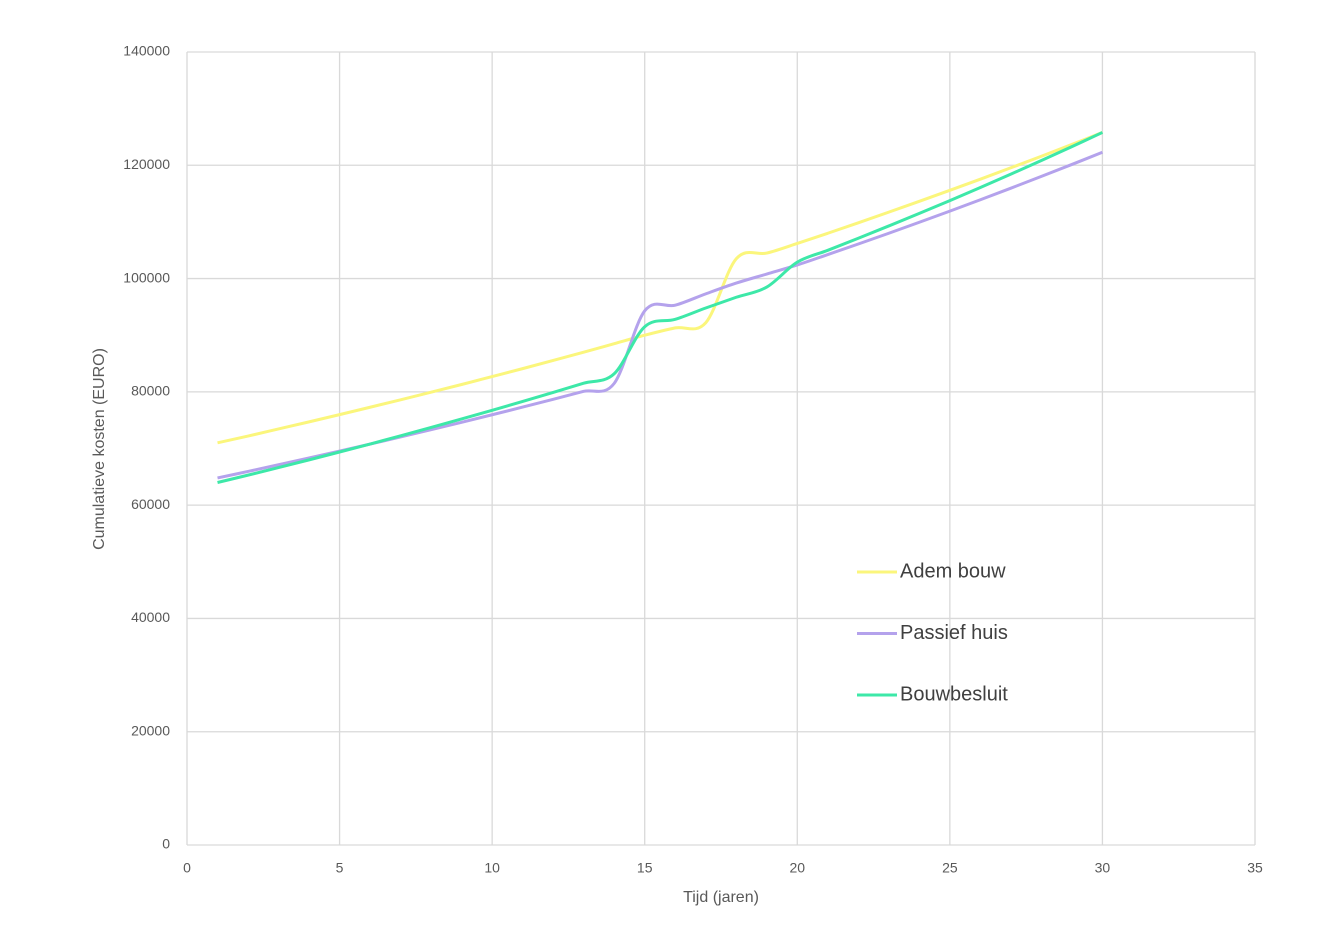  I want to click on x-tick-label: 30, so click(1103, 868).